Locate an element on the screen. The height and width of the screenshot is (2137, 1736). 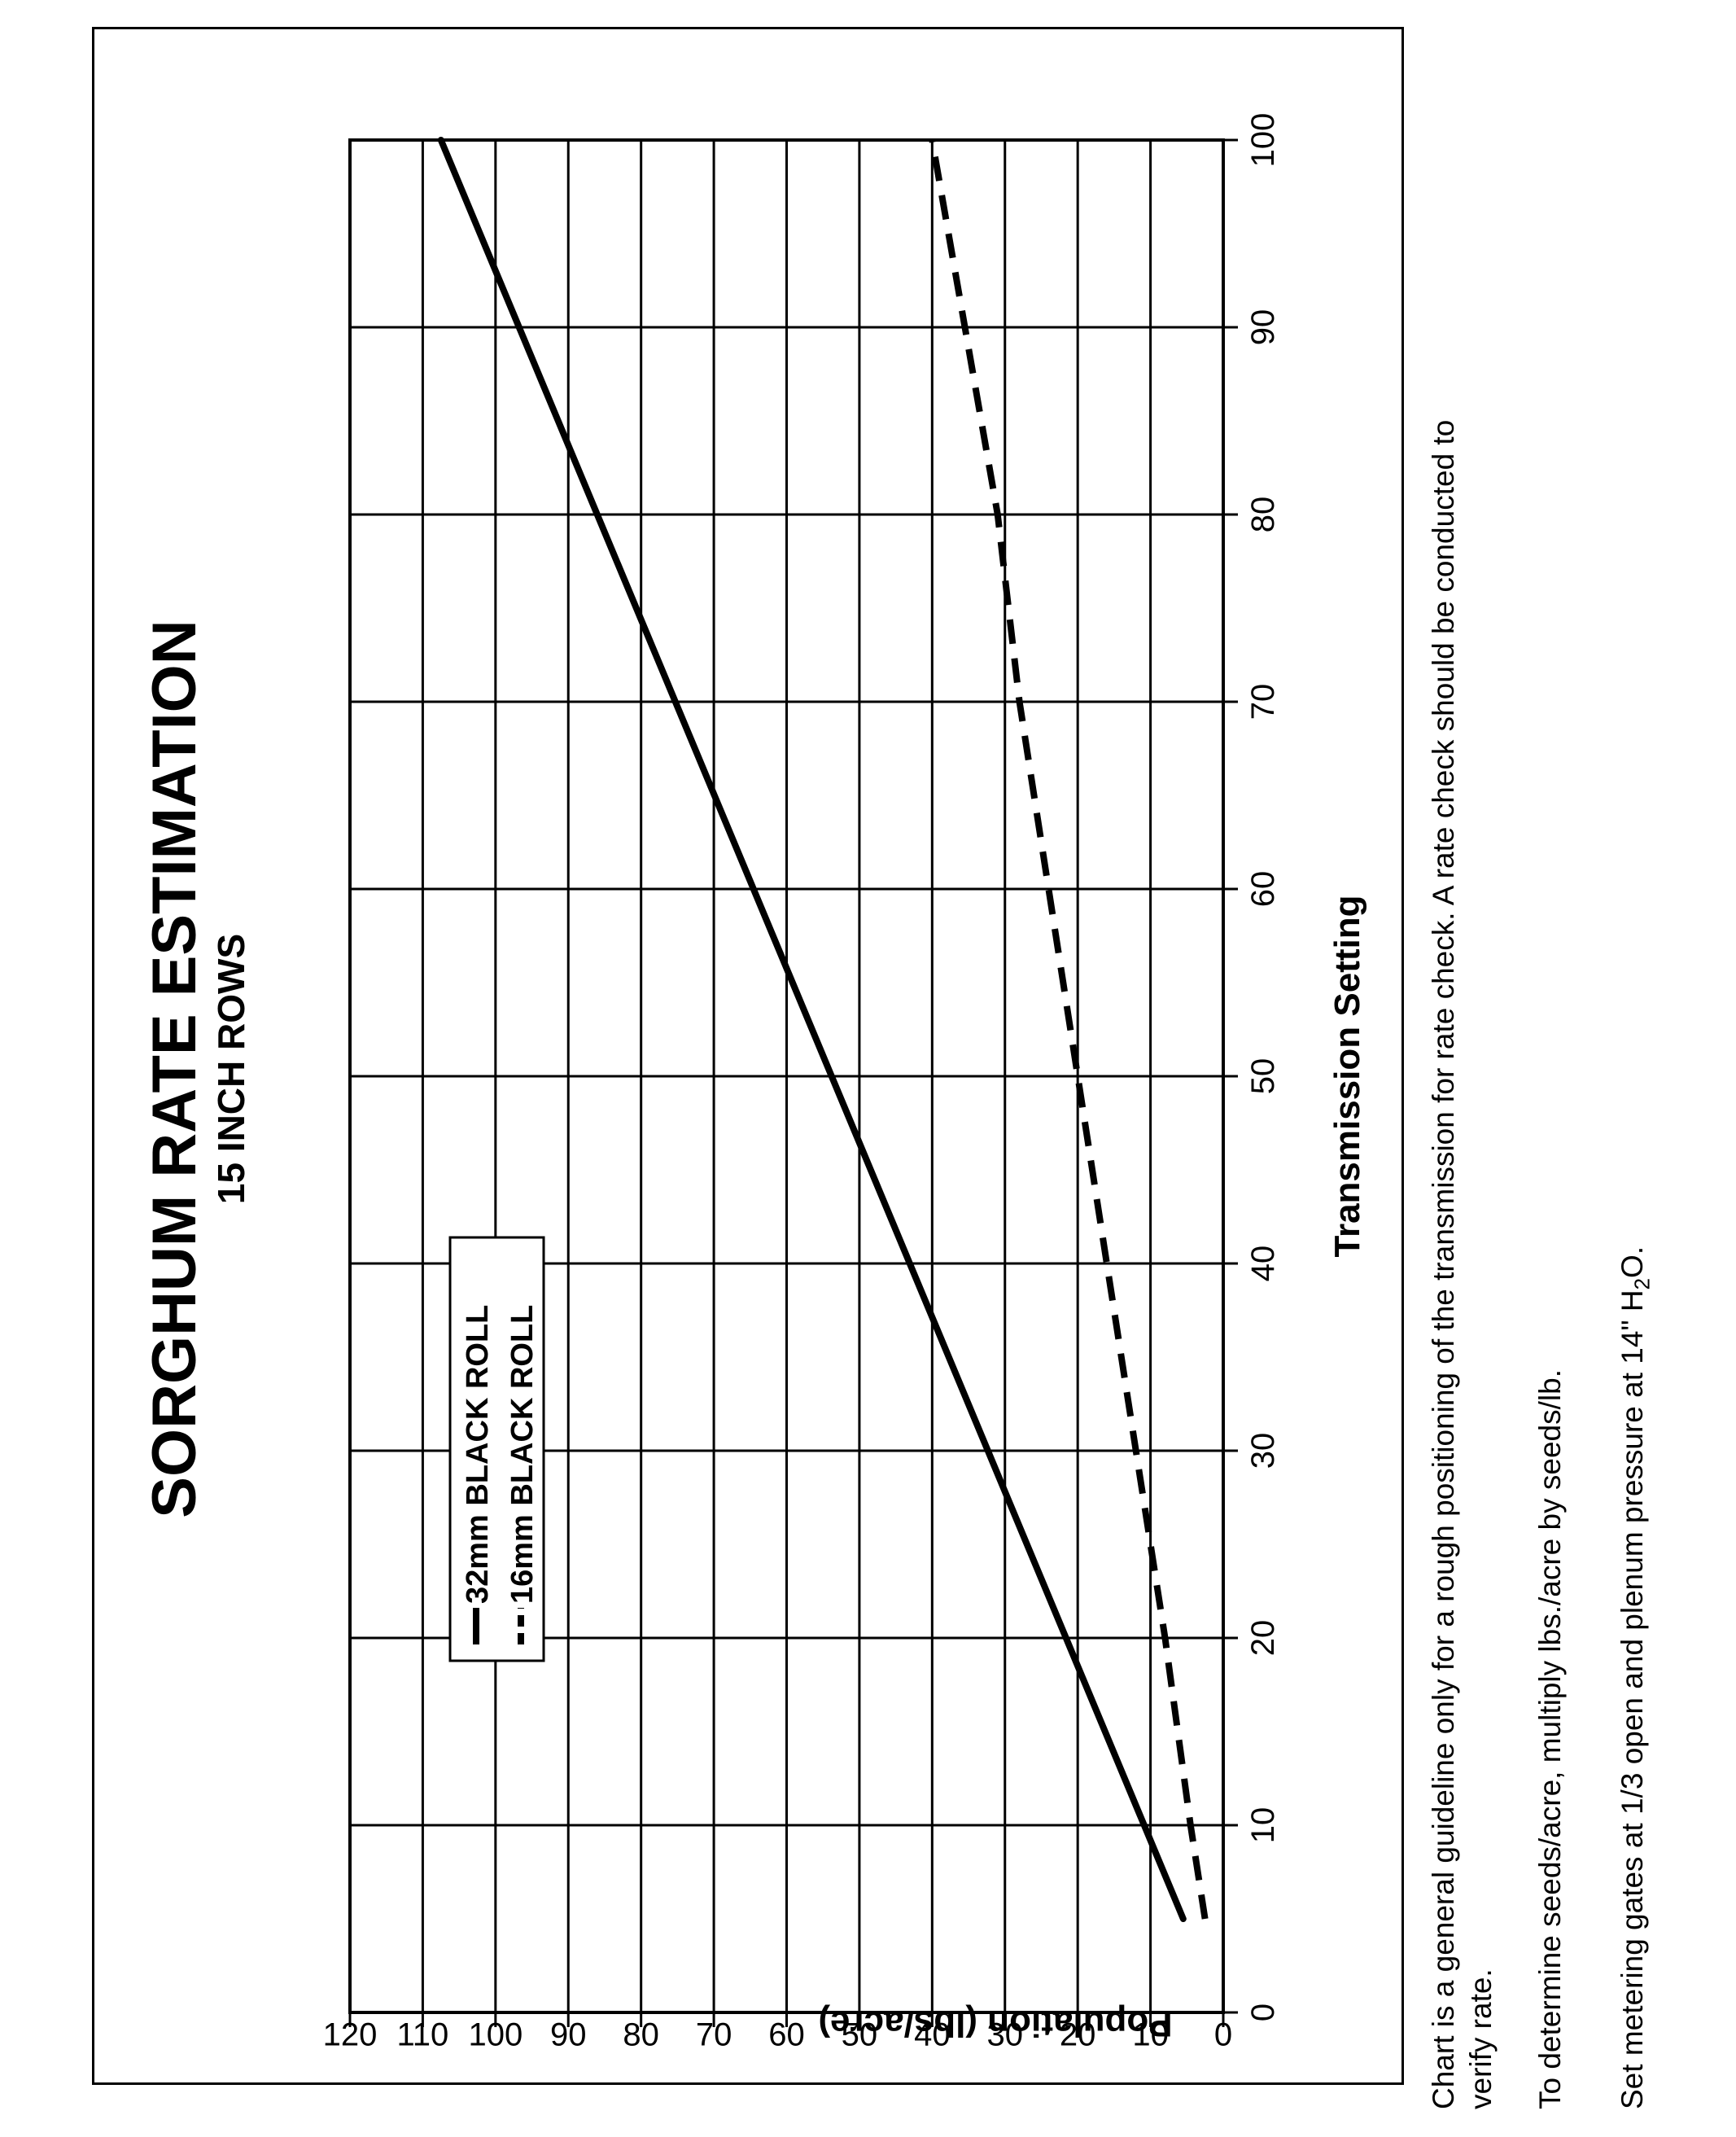
note-metering-end: O. is located at coordinates (1632, 1262).